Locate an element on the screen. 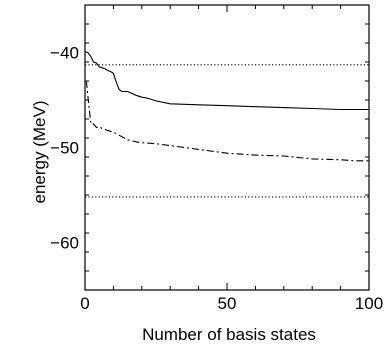 The width and height of the screenshot is (392, 349). y-axis-label: energy (MeV) is located at coordinates (39, 152).